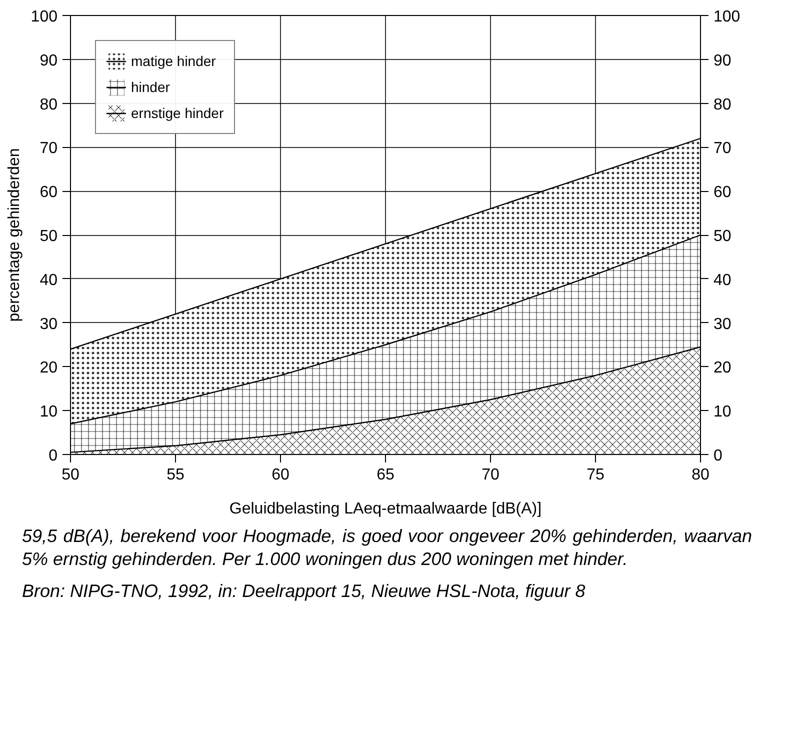  Describe the element at coordinates (44, 17) in the screenshot. I see `y-tick-label: 100` at that location.